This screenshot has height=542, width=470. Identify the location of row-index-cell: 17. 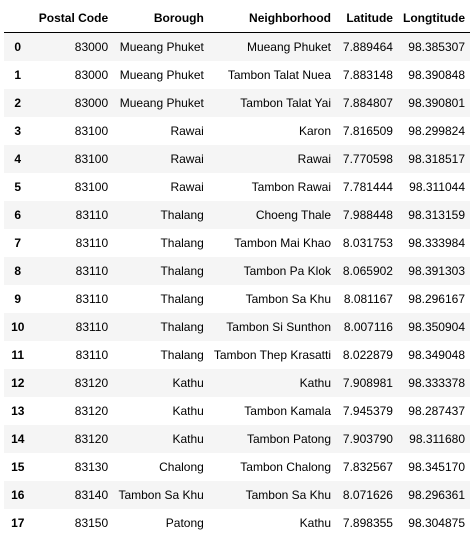
(18, 523).